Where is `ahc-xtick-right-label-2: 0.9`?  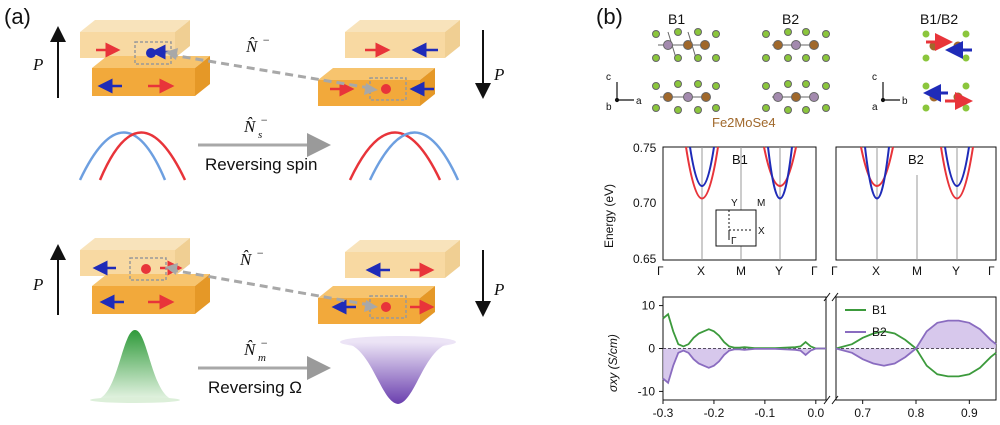
ahc-xtick-right-label-2: 0.9 is located at coordinates (969, 413).